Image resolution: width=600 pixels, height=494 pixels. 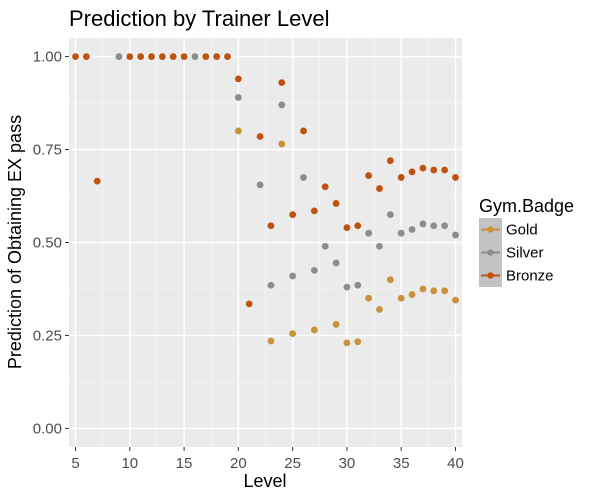 What do you see at coordinates (530, 276) in the screenshot?
I see `legend-label-bronze: Bronze` at bounding box center [530, 276].